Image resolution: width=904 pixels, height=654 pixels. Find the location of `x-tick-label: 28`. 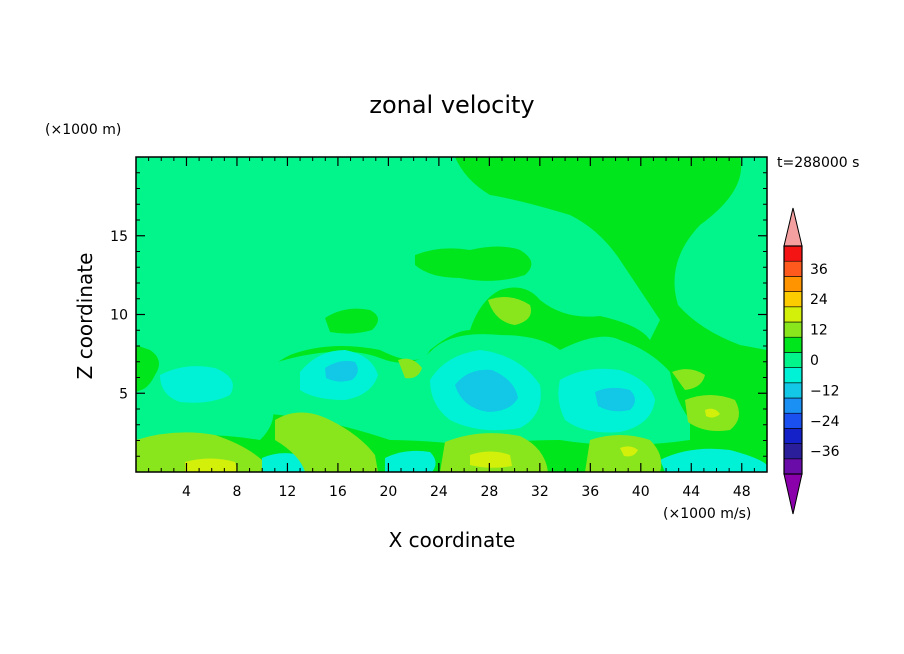

x-tick-label: 28 is located at coordinates (489, 492).